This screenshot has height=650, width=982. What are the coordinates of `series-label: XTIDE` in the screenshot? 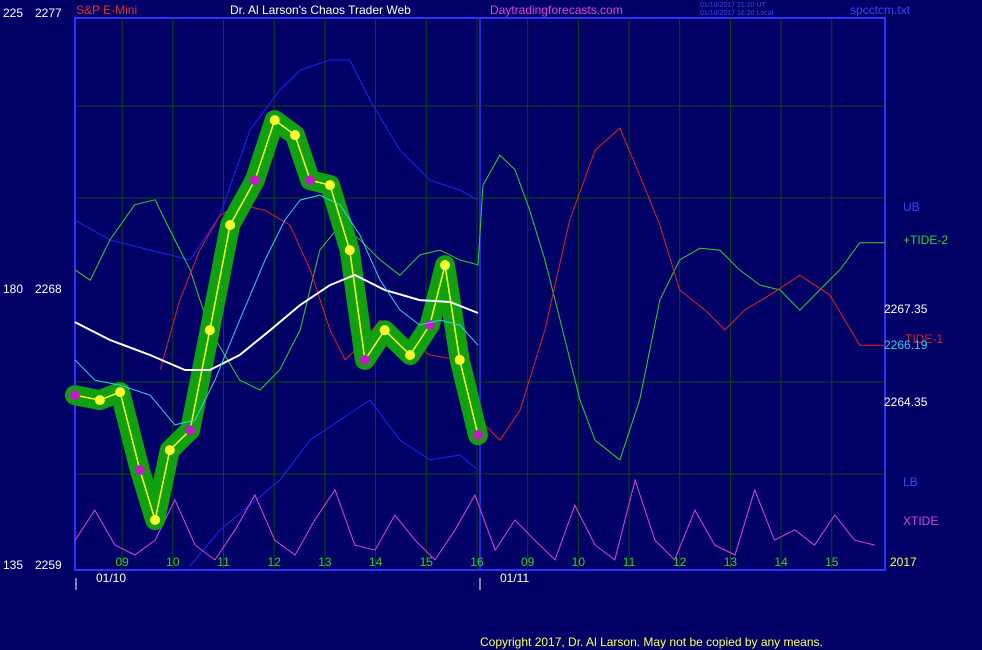 It's located at (920, 521).